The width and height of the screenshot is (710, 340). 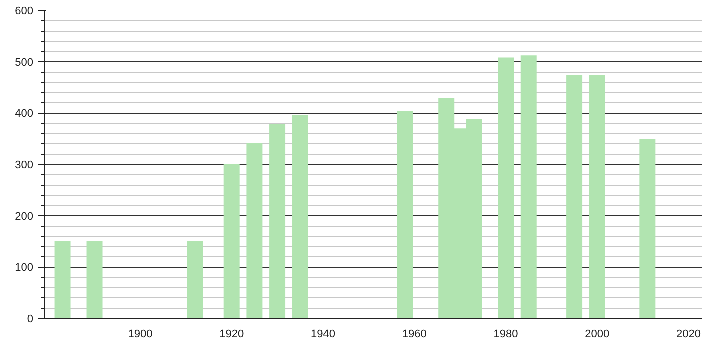 I want to click on y-tick-label: 100, so click(x=24, y=268).